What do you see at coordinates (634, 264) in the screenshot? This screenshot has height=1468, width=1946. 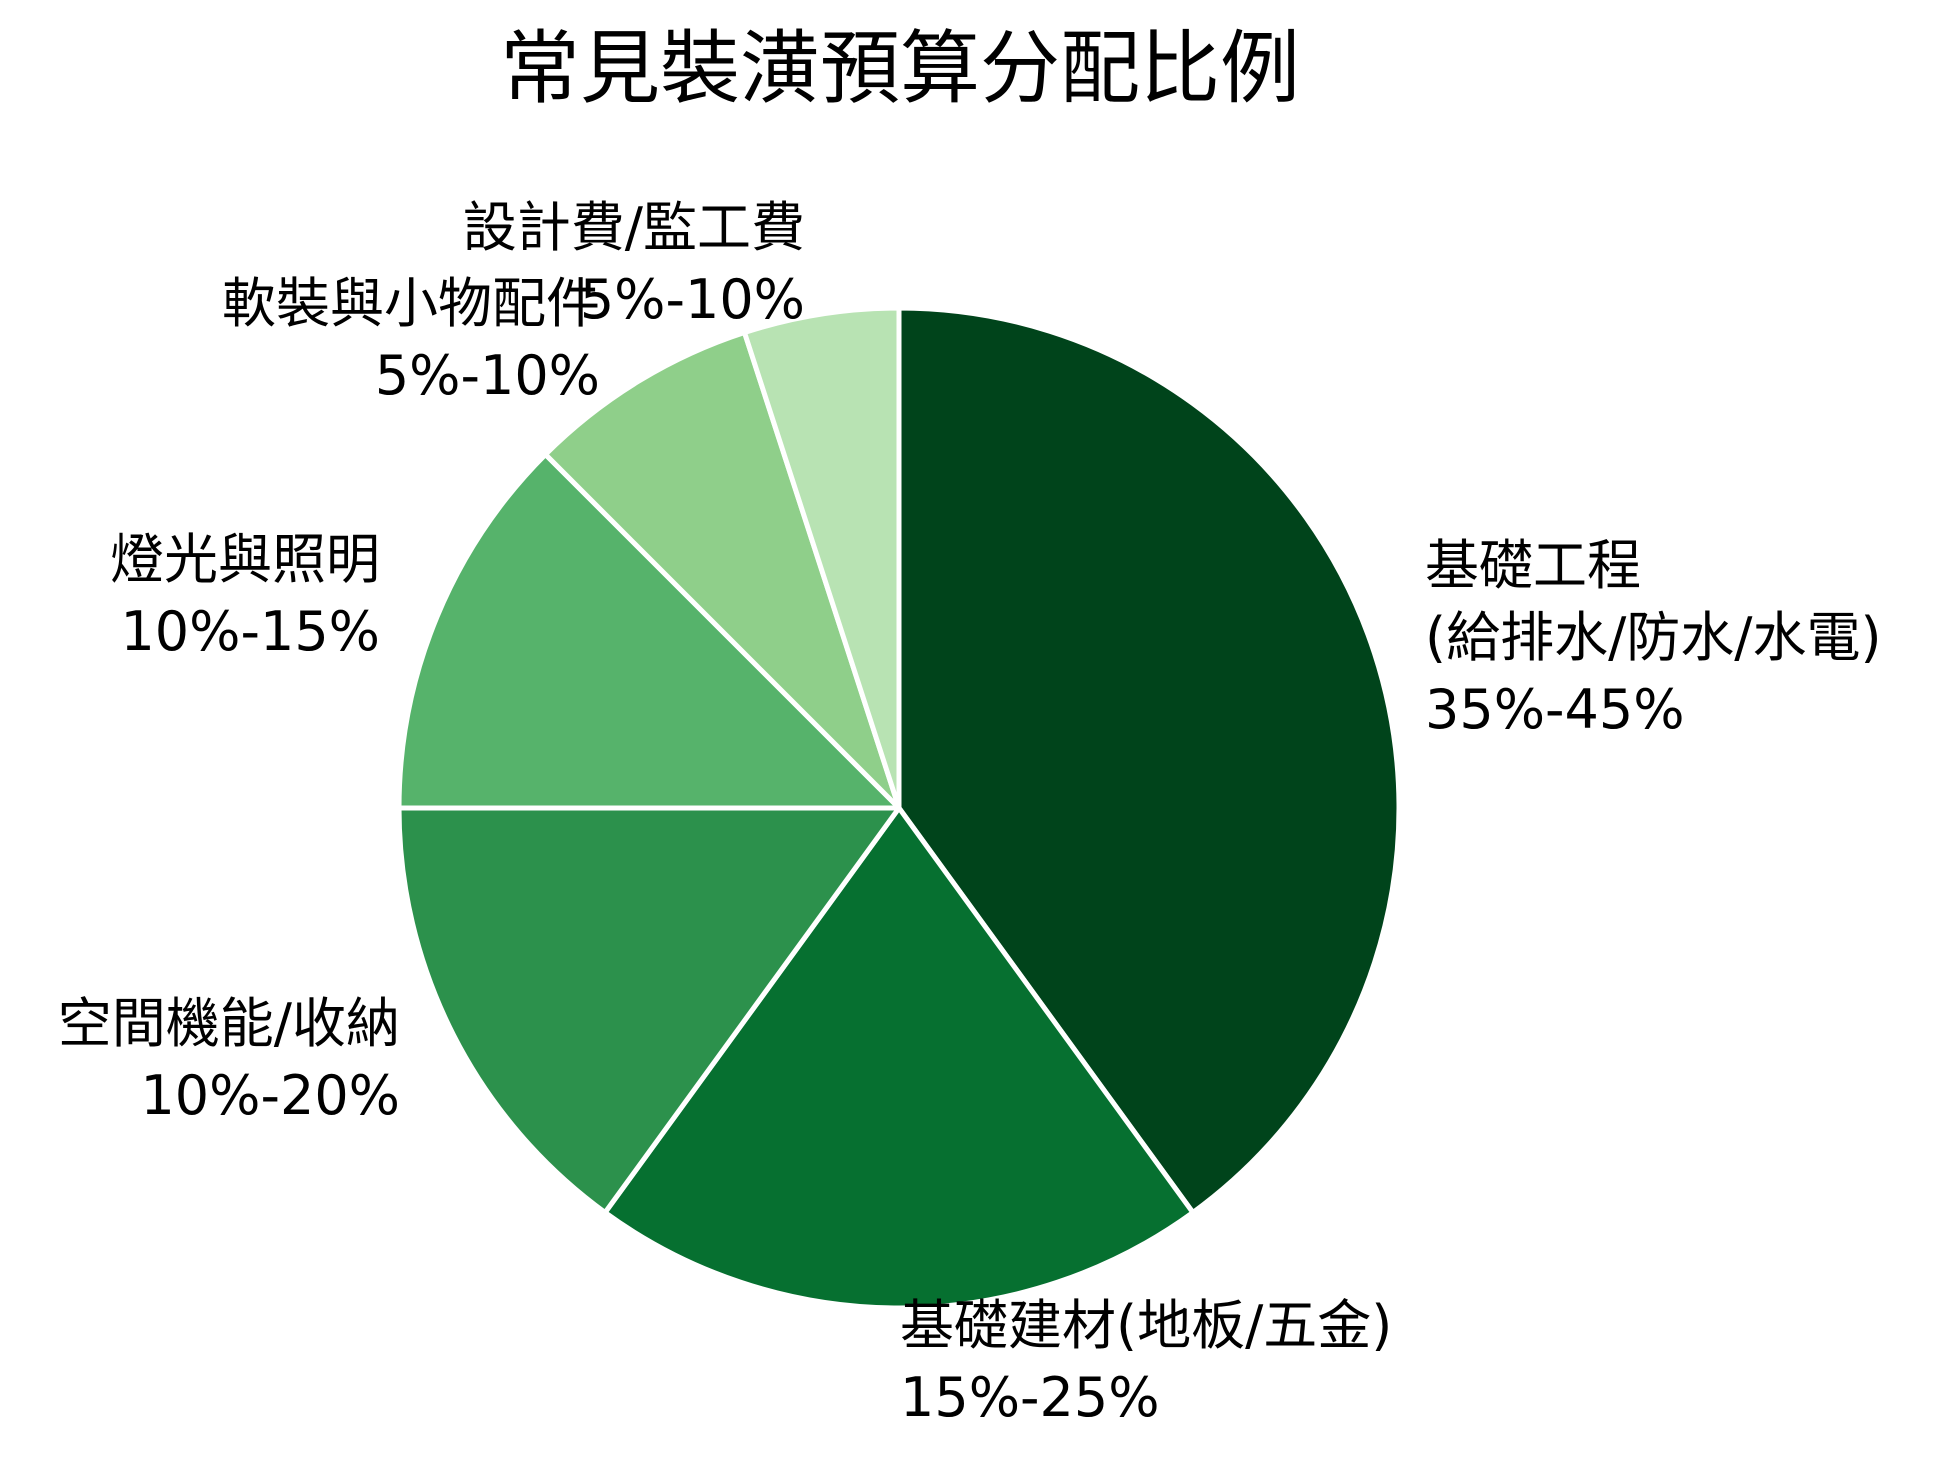 I see `label-design: 設計費/監工費 5%-10%` at bounding box center [634, 264].